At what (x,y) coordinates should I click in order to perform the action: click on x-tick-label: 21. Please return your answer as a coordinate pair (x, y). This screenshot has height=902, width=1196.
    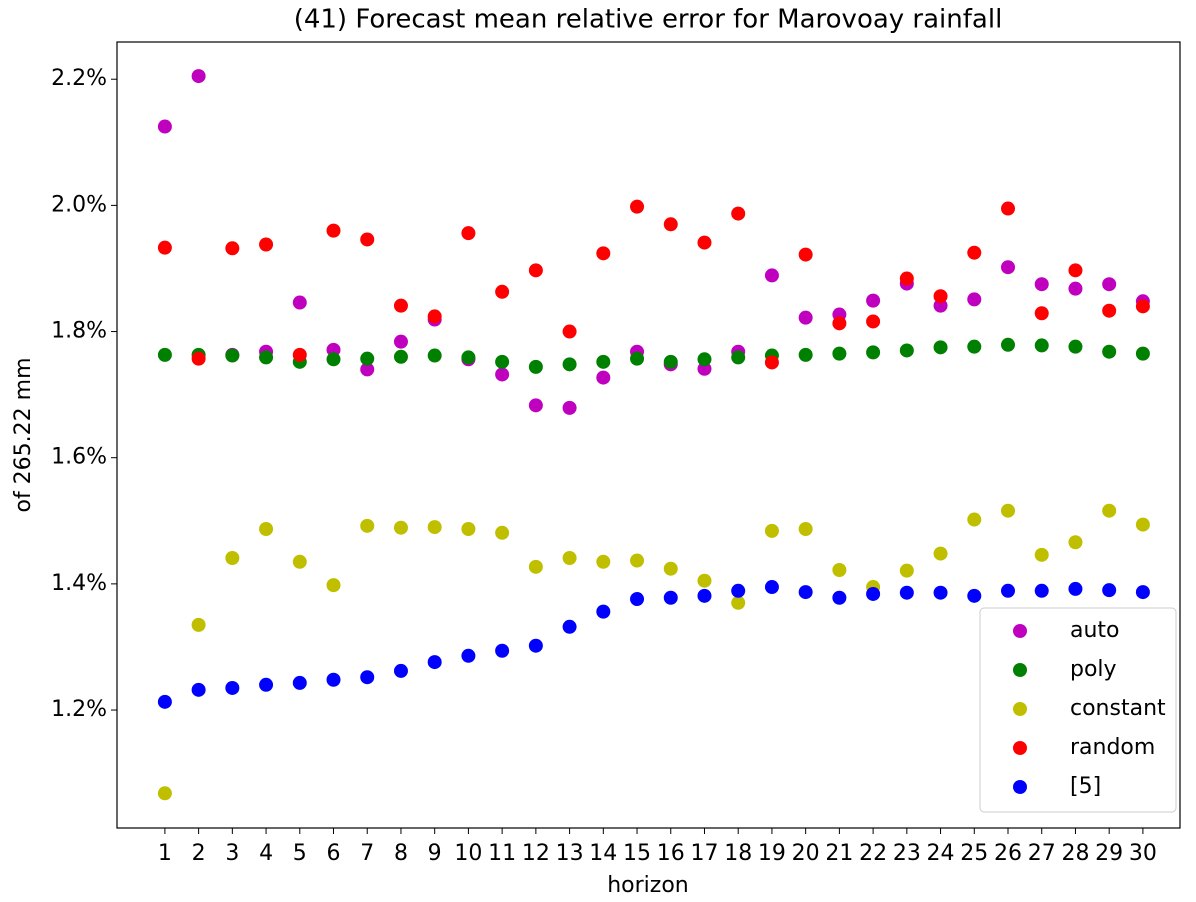
    Looking at the image, I should click on (839, 853).